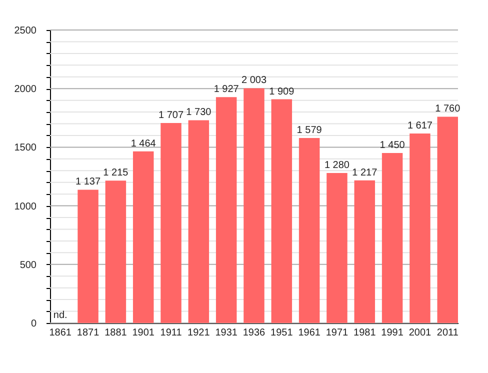 This screenshot has height=373, width=488. Describe the element at coordinates (88, 182) in the screenshot. I see `data-label: 1 137` at that location.